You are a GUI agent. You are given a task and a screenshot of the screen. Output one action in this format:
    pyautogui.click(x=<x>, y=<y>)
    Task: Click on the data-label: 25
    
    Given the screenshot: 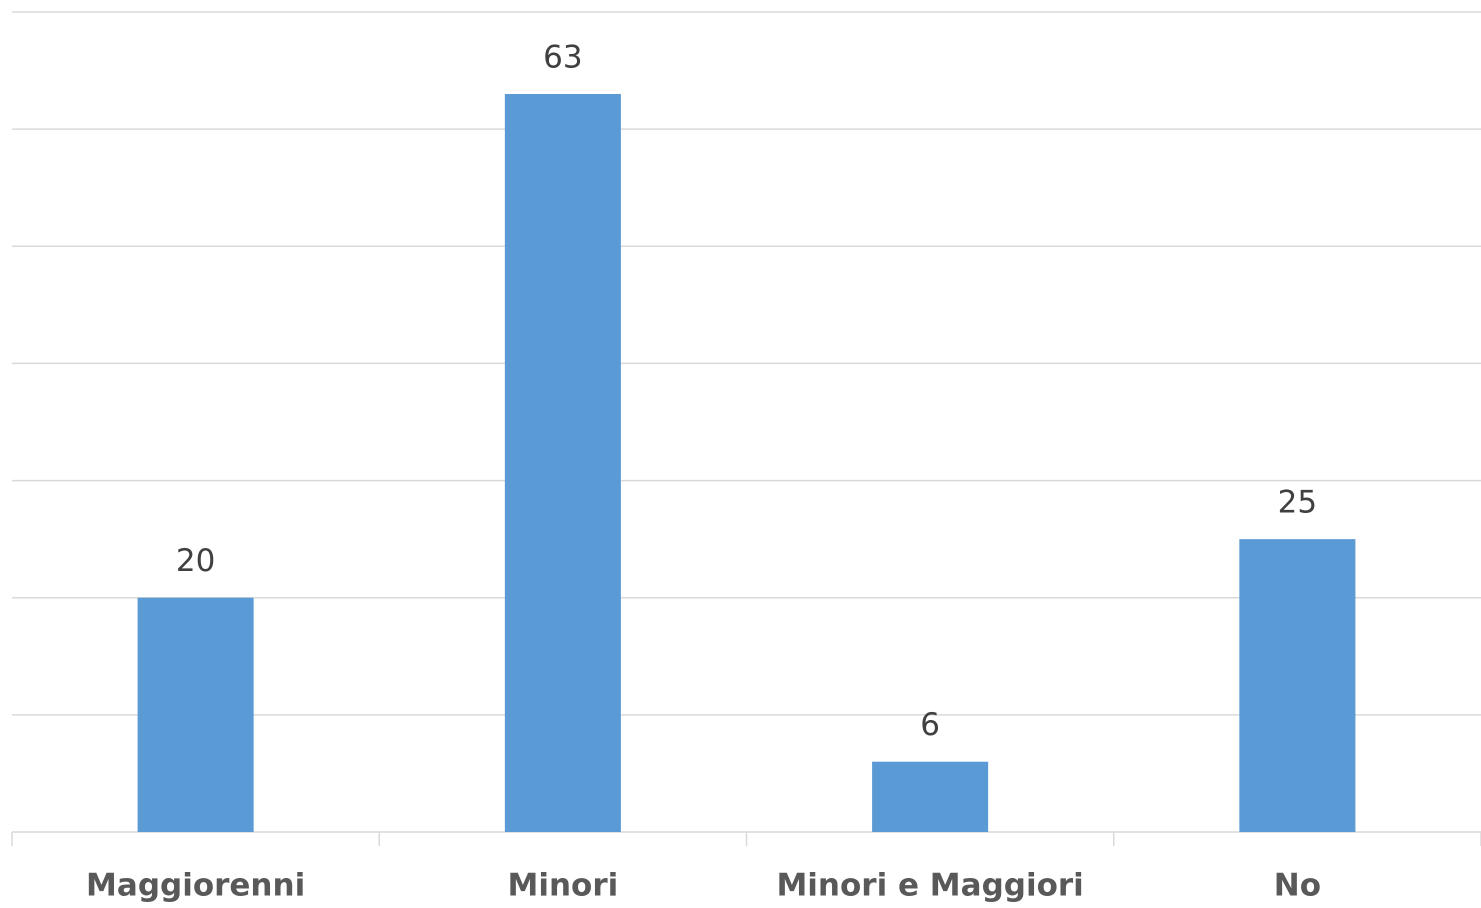 What is the action you would take?
    pyautogui.click(x=1297, y=503)
    